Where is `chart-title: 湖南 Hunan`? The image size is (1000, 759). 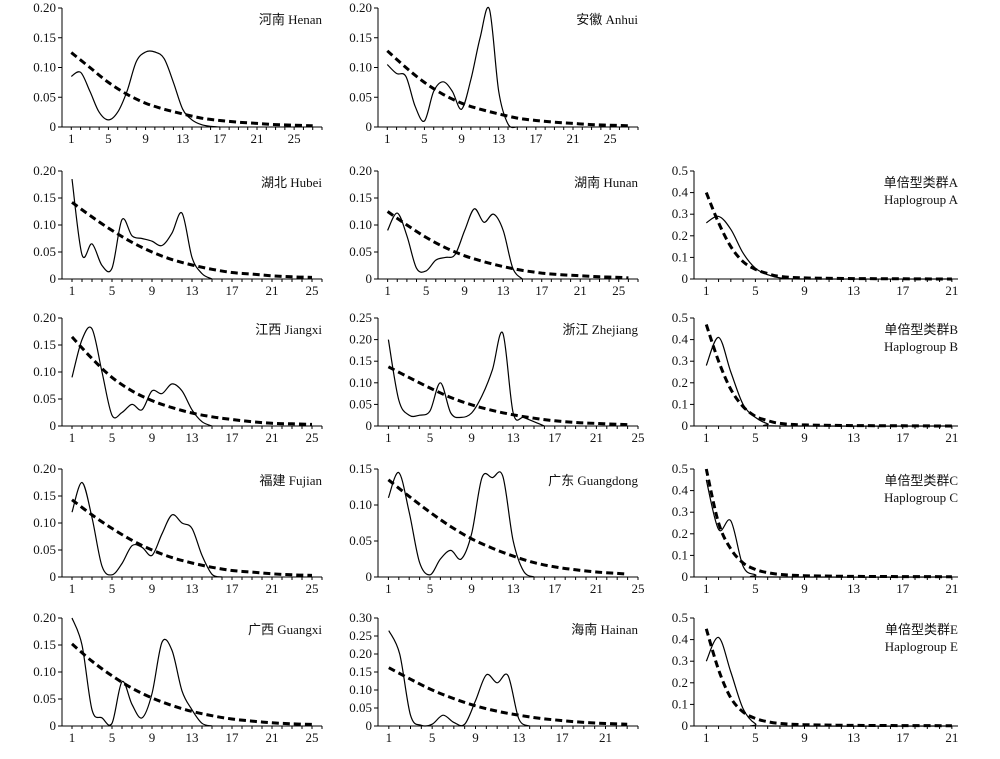
chart-title: 湖南 Hunan is located at coordinates (606, 182).